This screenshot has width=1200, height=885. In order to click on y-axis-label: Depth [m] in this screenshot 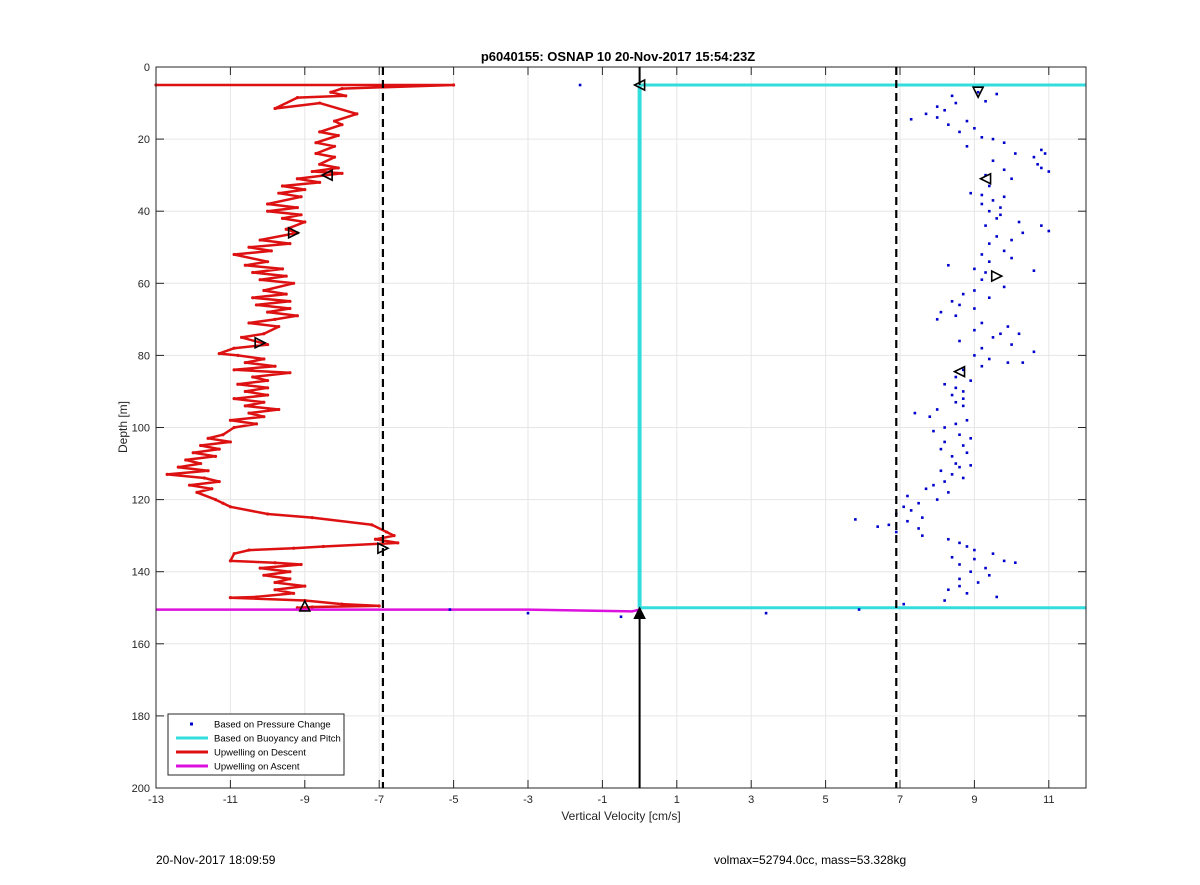, I will do `click(123, 427)`.